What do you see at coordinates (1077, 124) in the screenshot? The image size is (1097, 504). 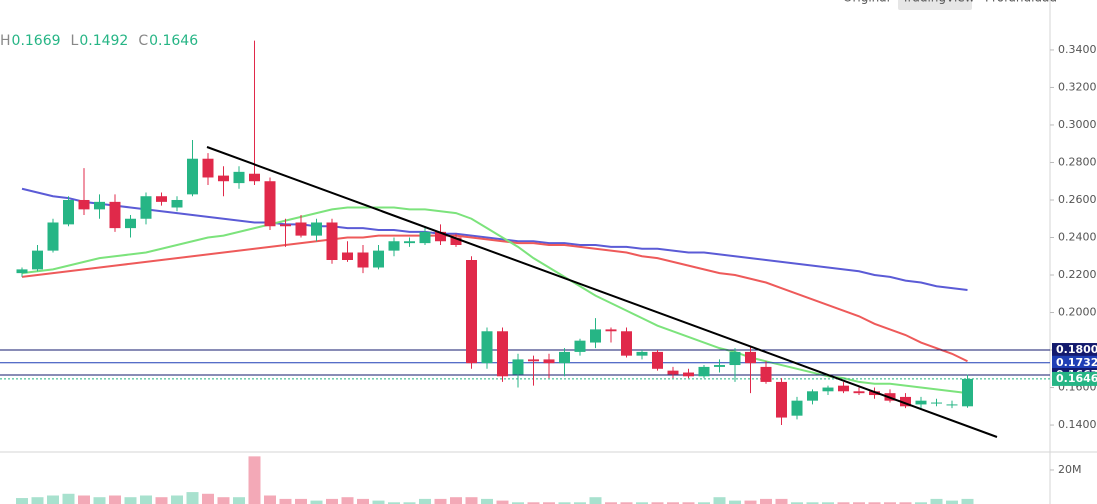 I see `y-tick-label: 0.3000` at bounding box center [1077, 124].